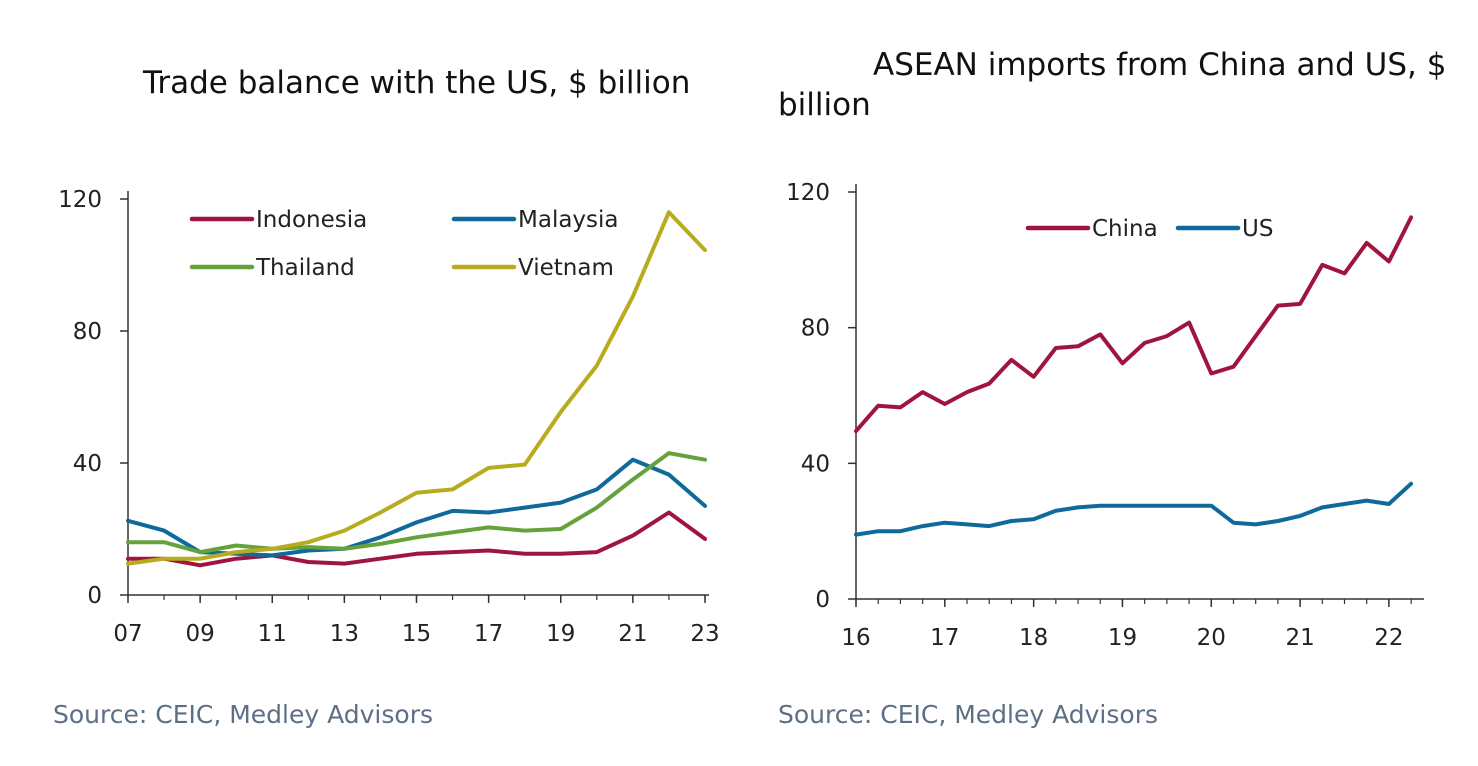 The width and height of the screenshot is (1478, 766). What do you see at coordinates (416, 539) in the screenshot?
I see `series-line-indonesia` at bounding box center [416, 539].